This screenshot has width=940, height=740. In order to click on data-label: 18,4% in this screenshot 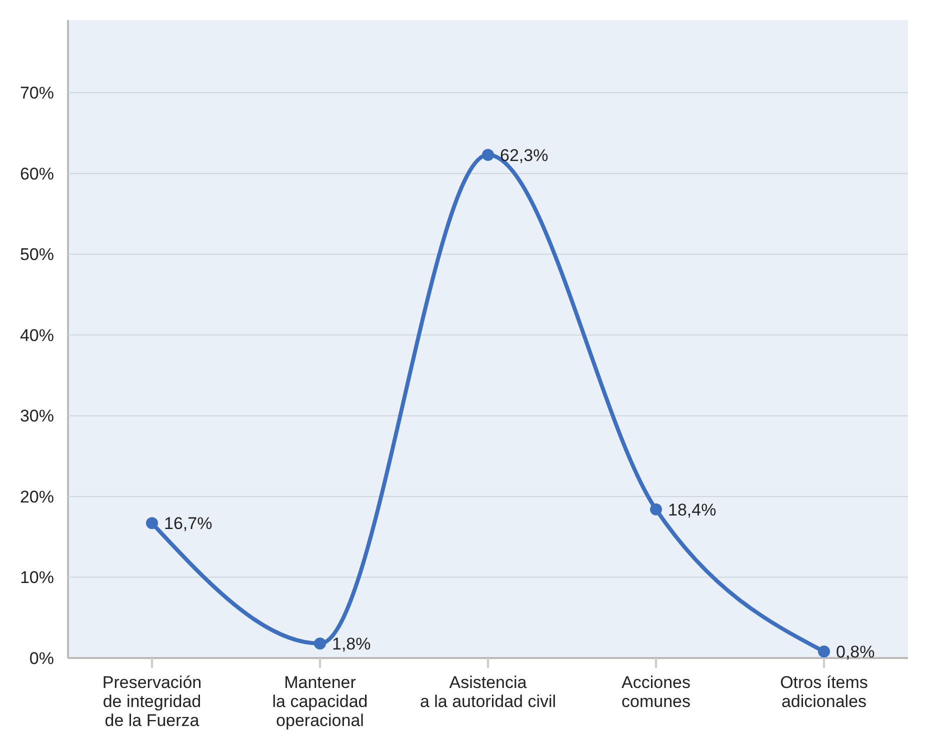, I will do `click(692, 510)`.